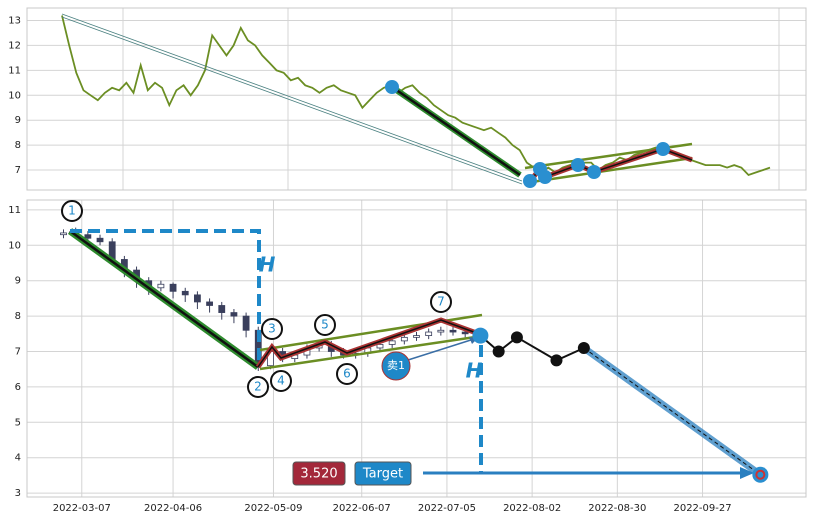 The width and height of the screenshot is (813, 520). I want to click on y-tick-label: 6, so click(18, 387).